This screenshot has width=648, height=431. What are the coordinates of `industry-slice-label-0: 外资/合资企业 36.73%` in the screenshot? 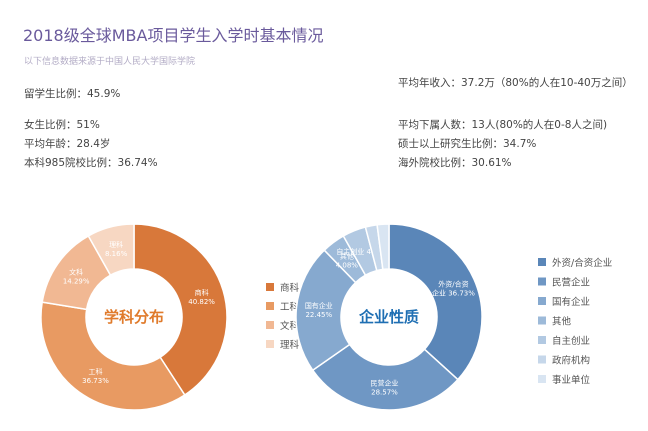 It's located at (453, 288).